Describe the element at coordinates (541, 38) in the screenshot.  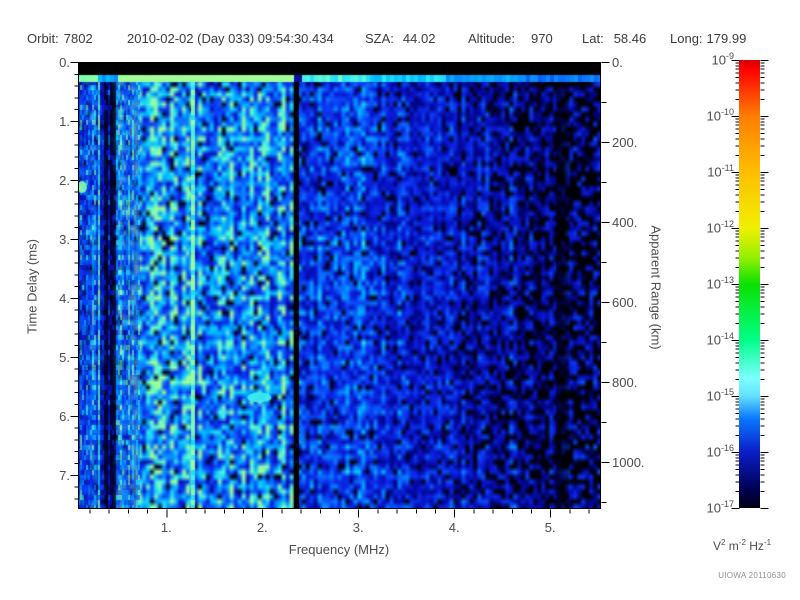
I see `altitude-value: 970` at that location.